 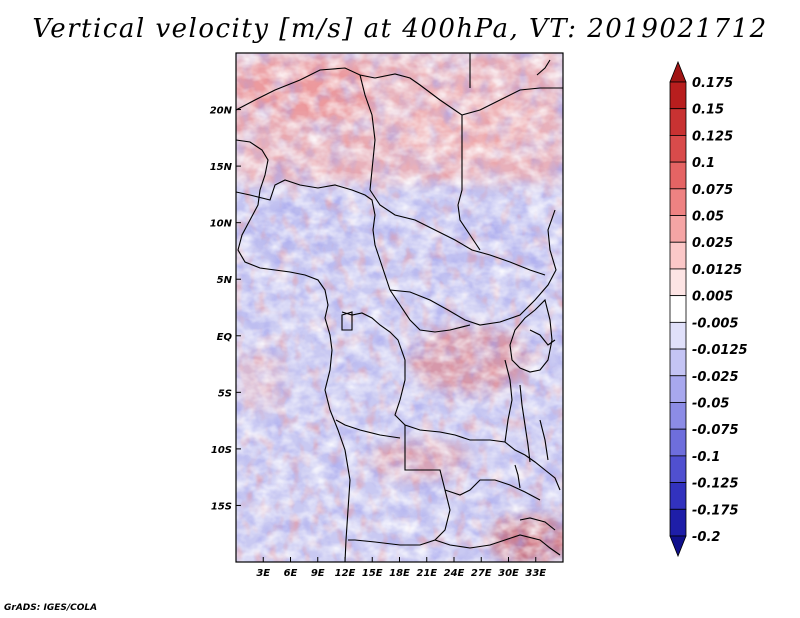 I want to click on colorbar-label: -0.1, so click(x=706, y=457).